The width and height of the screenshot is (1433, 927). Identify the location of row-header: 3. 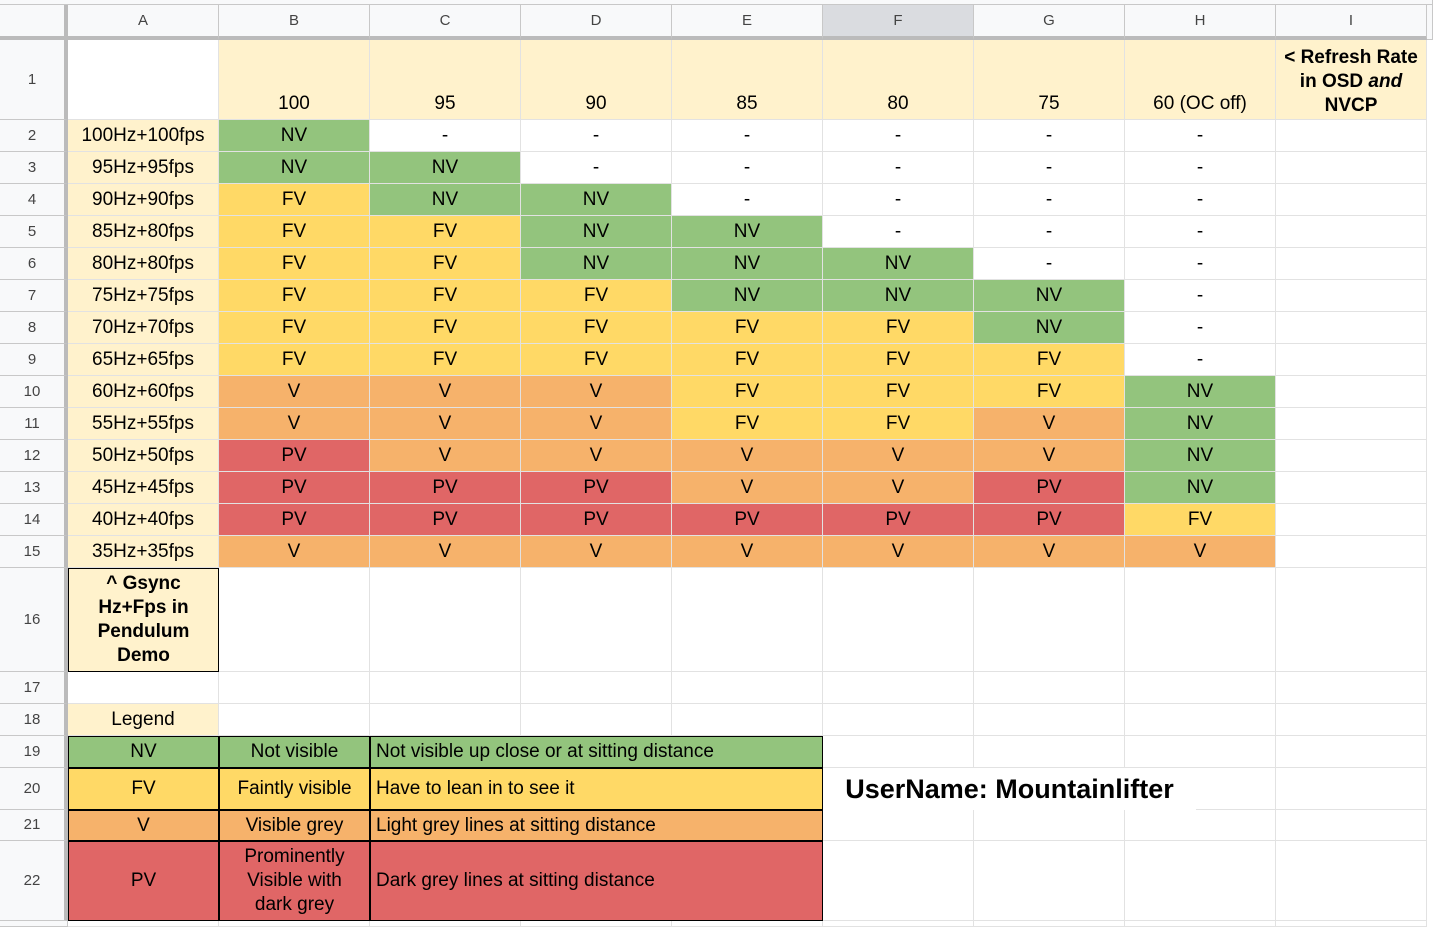
(34, 168).